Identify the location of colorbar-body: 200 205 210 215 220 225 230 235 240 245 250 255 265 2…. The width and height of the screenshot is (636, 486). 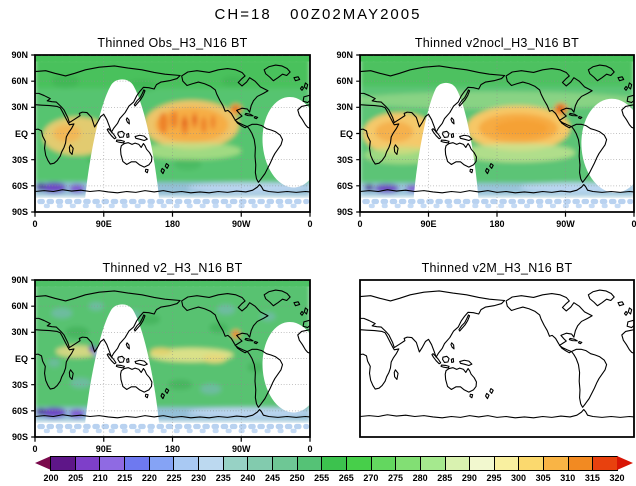
(334, 469).